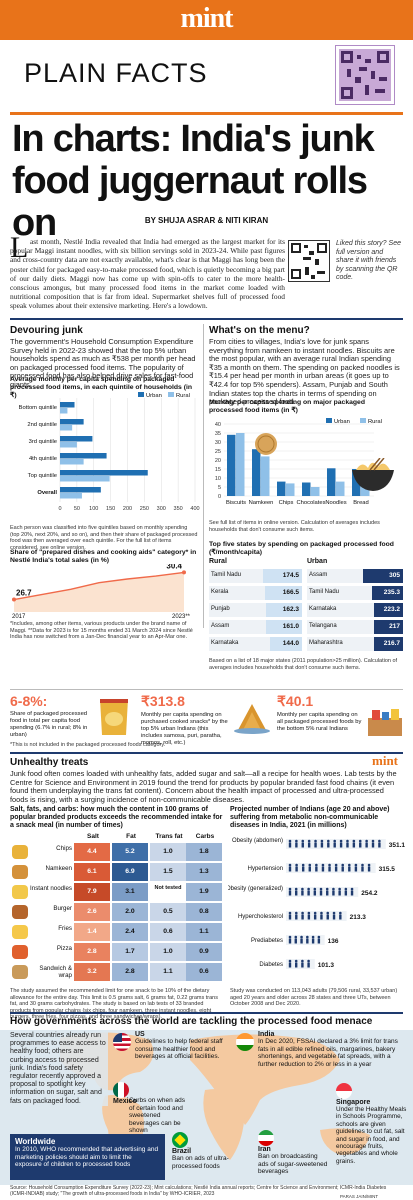  I want to click on category-label: 2nd quintile, so click(42, 425).